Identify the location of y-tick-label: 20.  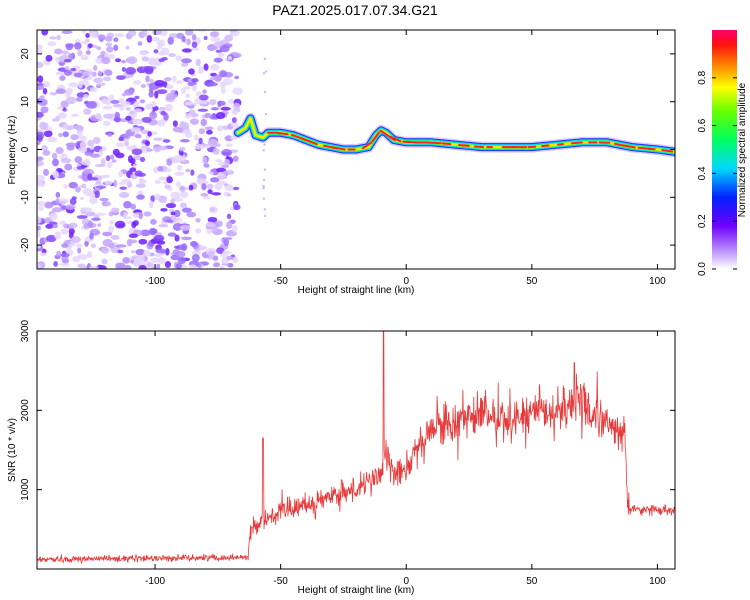
(25, 54).